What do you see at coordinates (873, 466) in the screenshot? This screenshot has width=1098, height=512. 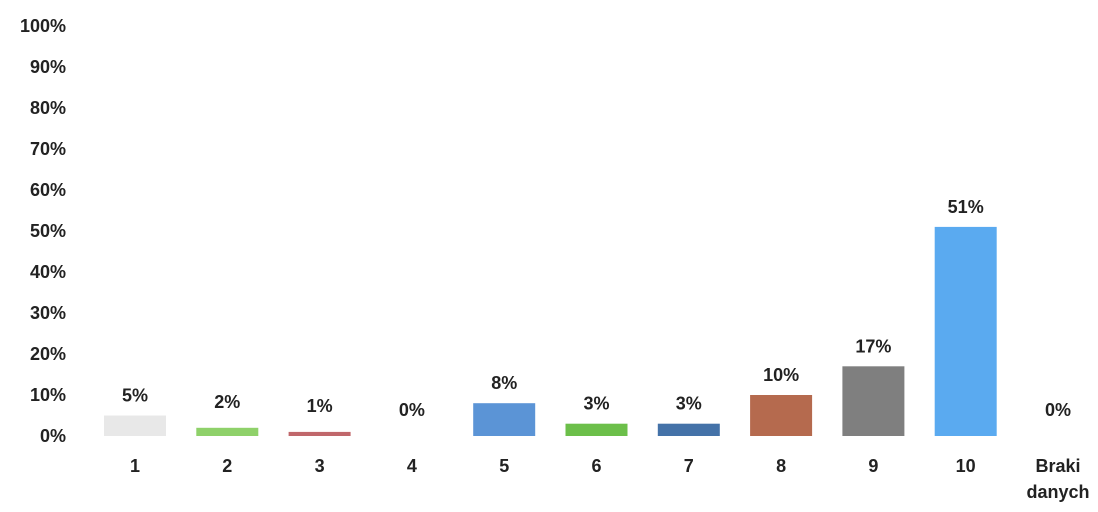 I see `x-tick-label: 9` at bounding box center [873, 466].